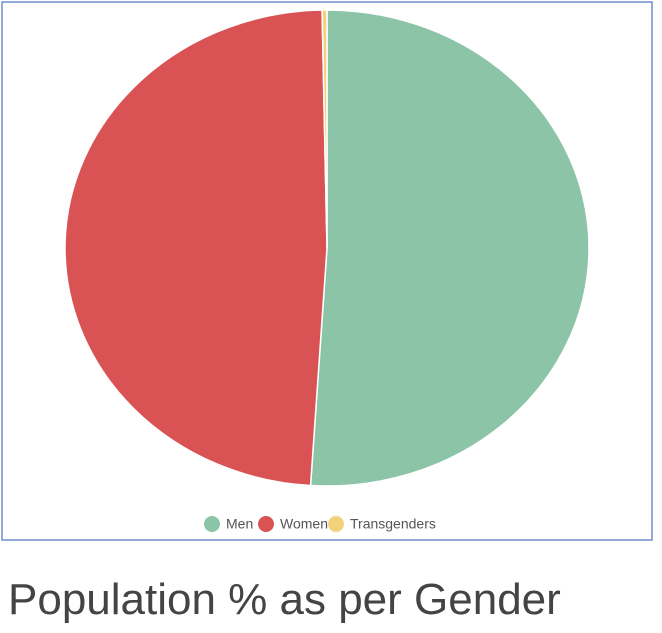 The height and width of the screenshot is (633, 662). Describe the element at coordinates (239, 524) in the screenshot. I see `legend-label: Men` at that location.